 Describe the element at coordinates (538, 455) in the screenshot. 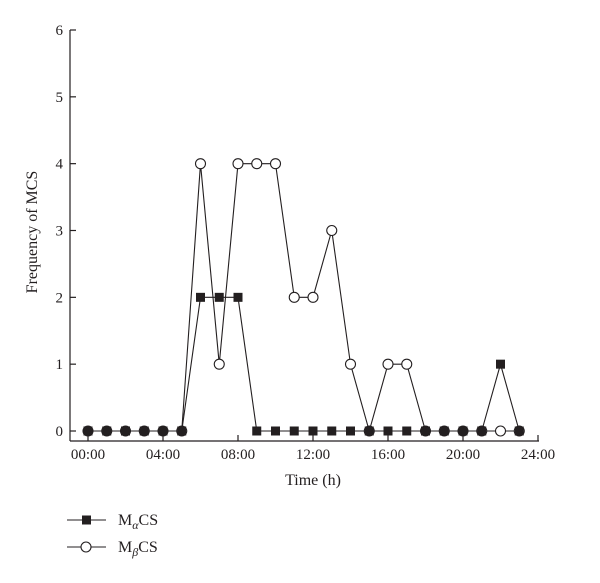

I see `x-tick-label: 24:00` at that location.